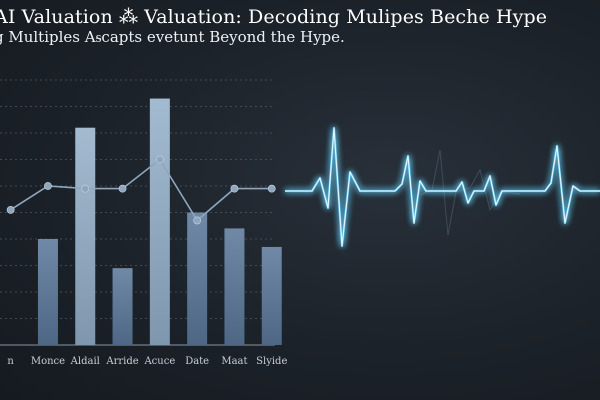 This screenshot has width=600, height=400. I want to click on x-axis-ticks: n Monce Aldail Arride Acuce Date Maat Slyide, so click(147, 361).